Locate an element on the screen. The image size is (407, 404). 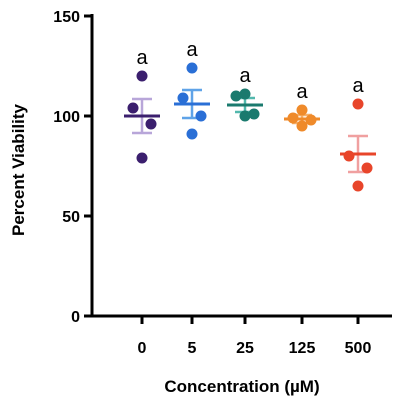
x-tick-label: 500 is located at coordinates (358, 348).